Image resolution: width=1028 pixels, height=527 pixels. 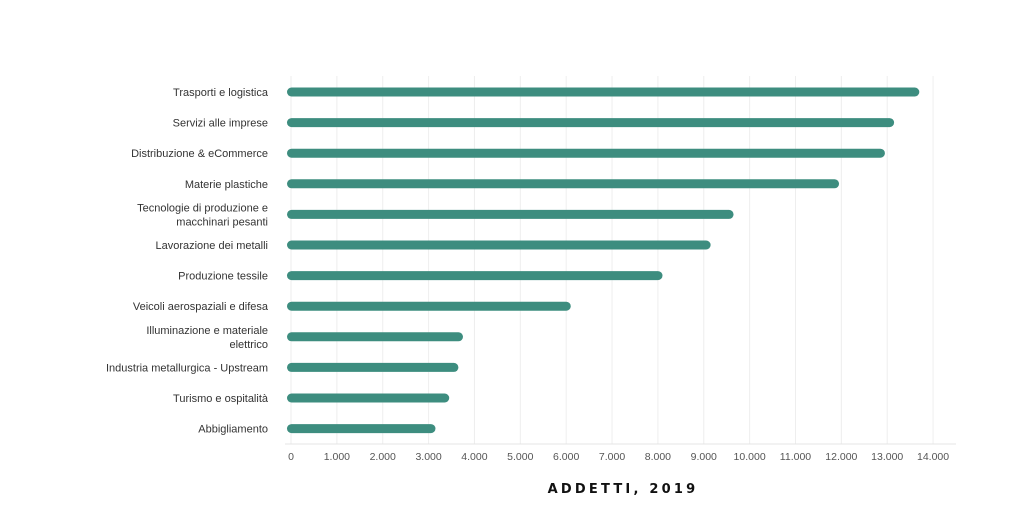 I want to click on x-tick-label: 0, so click(x=291, y=457).